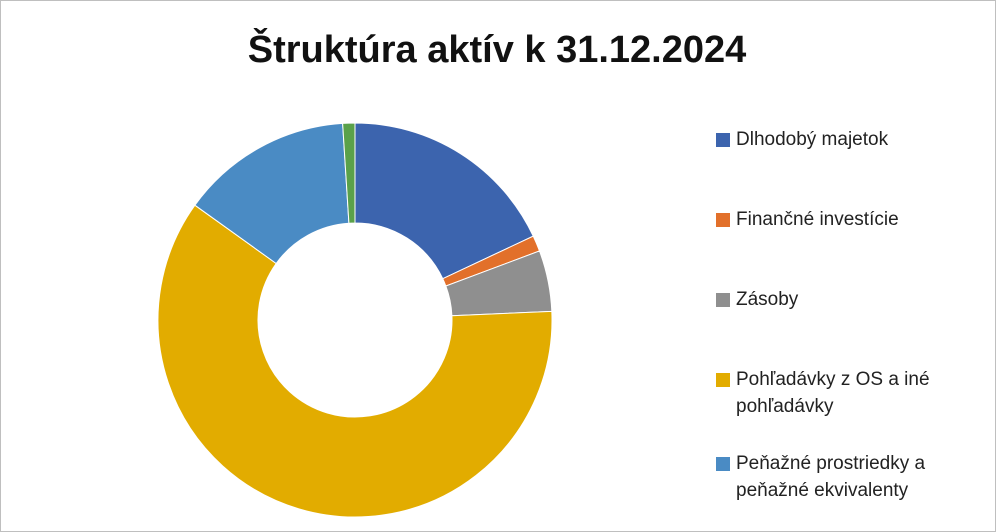  I want to click on legend-label: Zásoby, so click(767, 299).